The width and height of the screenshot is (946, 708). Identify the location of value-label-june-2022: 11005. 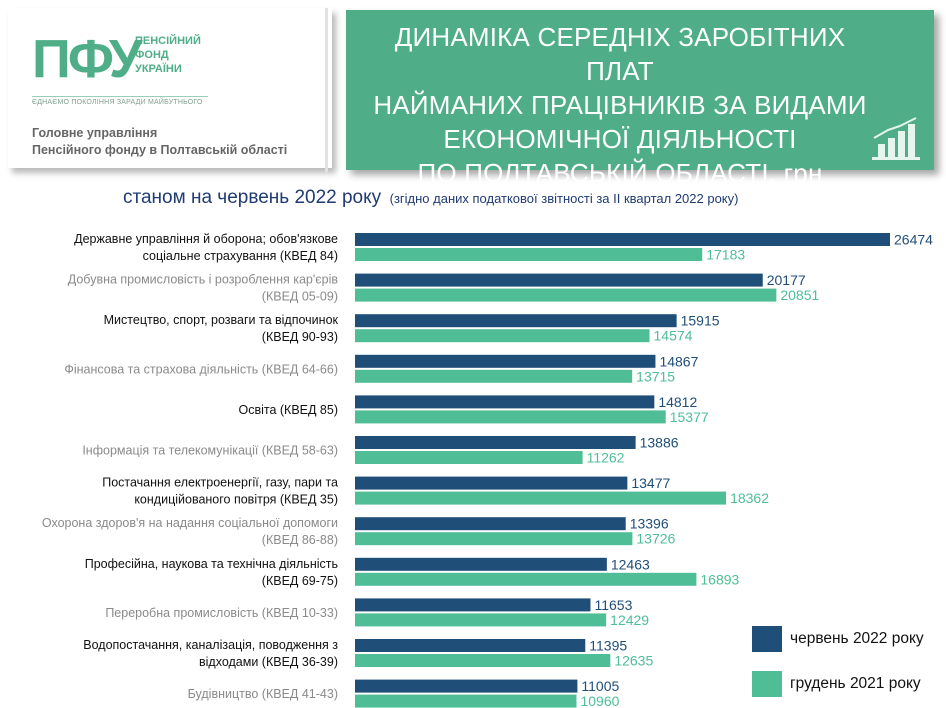
(600, 686).